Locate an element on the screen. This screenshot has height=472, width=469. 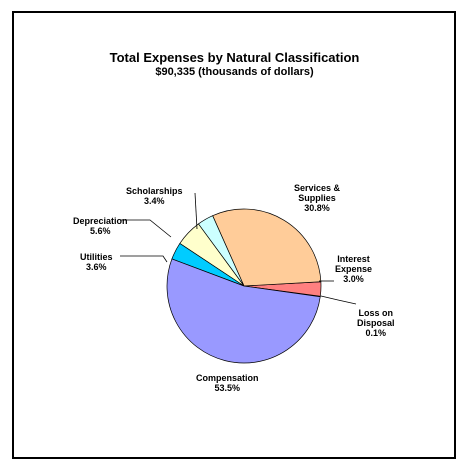
category-label: Depreciation is located at coordinates (100, 221).